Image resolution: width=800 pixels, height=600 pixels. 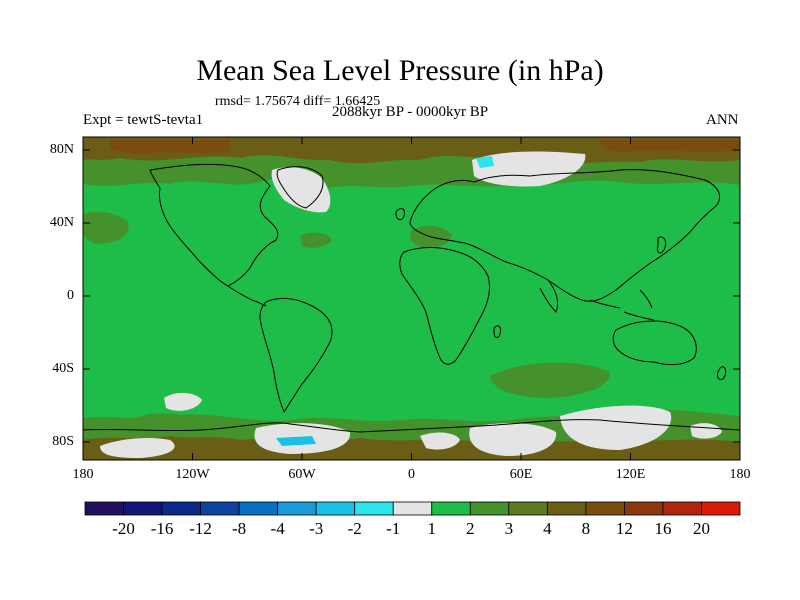 I want to click on colorbar-label: 4, so click(x=547, y=528).